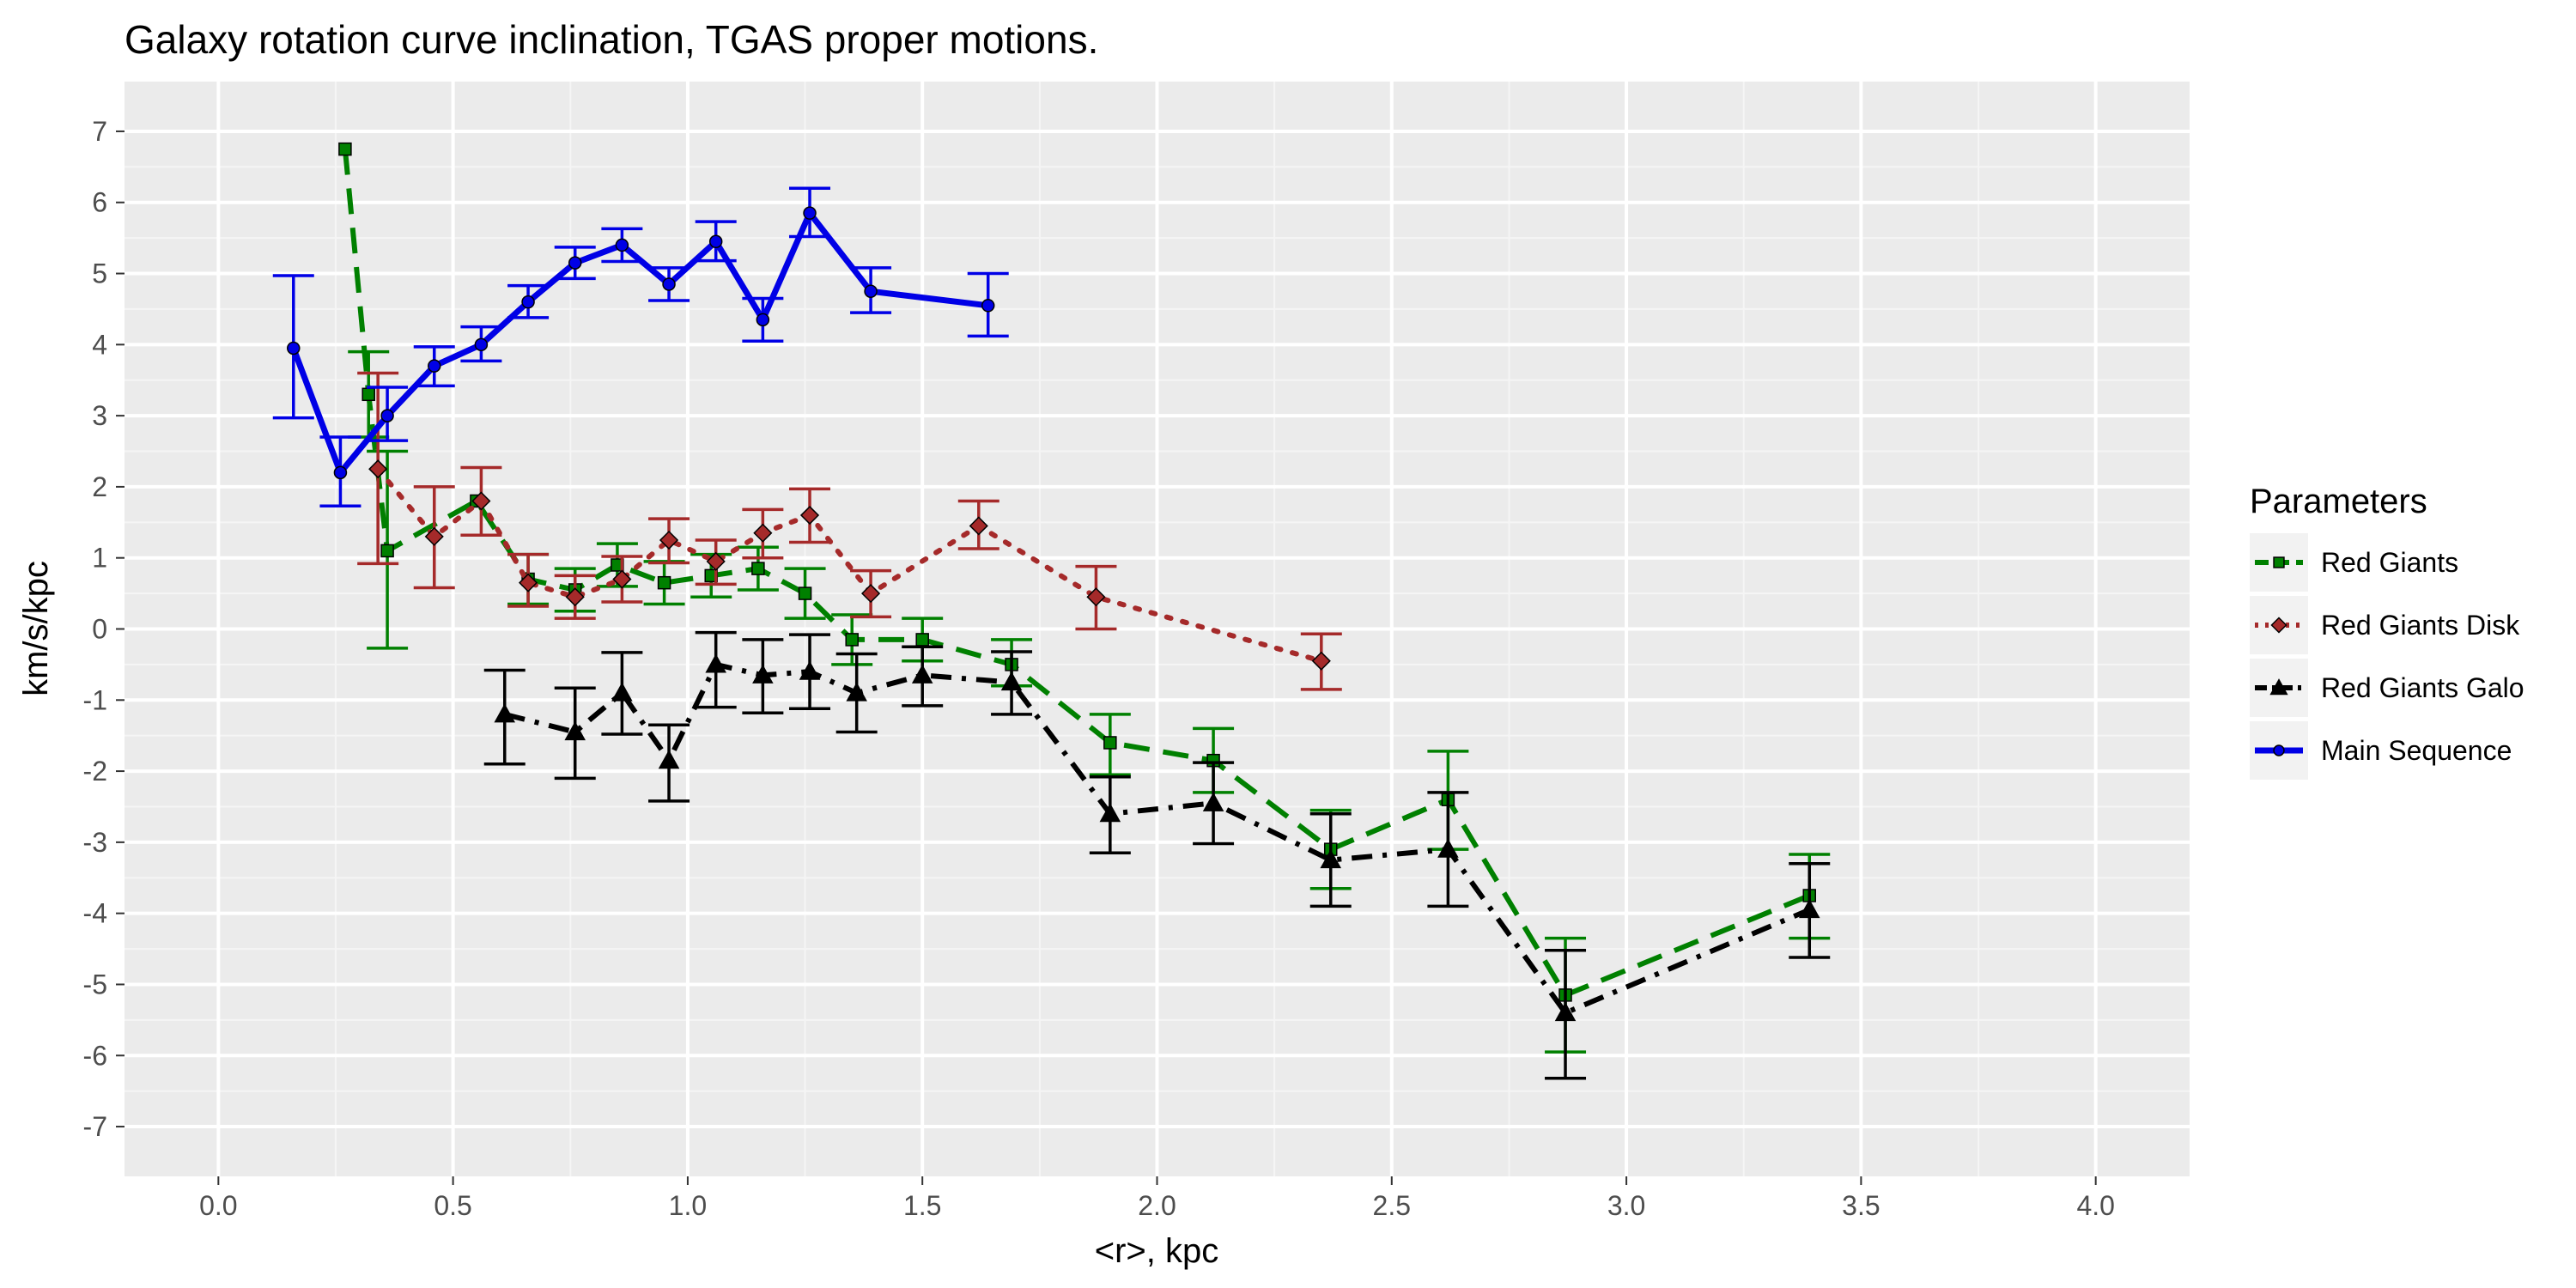 This screenshot has width=2576, height=1288. Describe the element at coordinates (218, 1206) in the screenshot. I see `x-tick-label: 0.0` at that location.